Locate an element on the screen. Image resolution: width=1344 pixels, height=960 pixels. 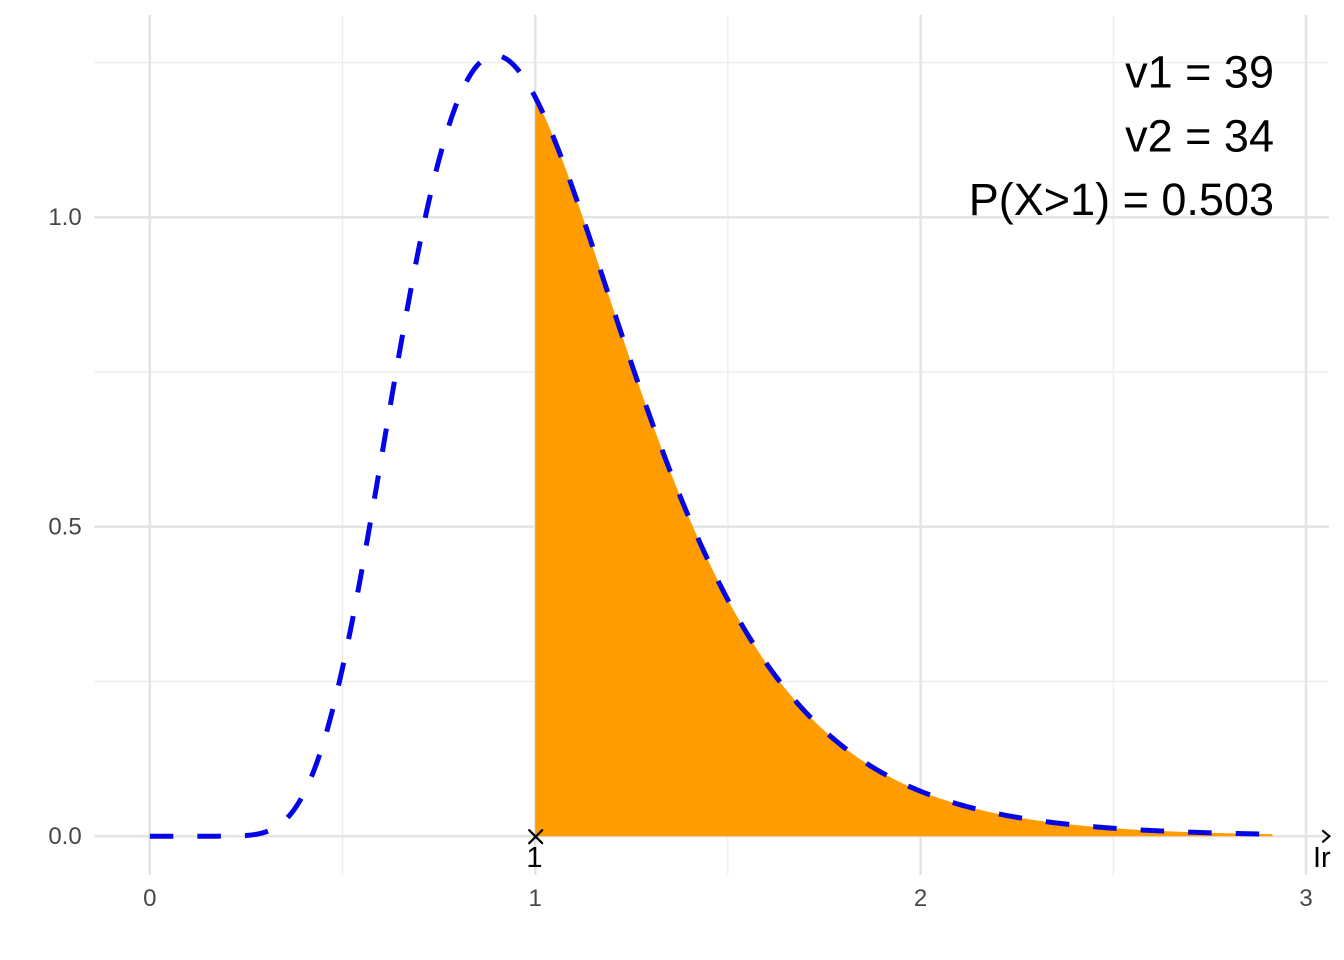
svg-text: 0 is located at coordinates (149, 898).